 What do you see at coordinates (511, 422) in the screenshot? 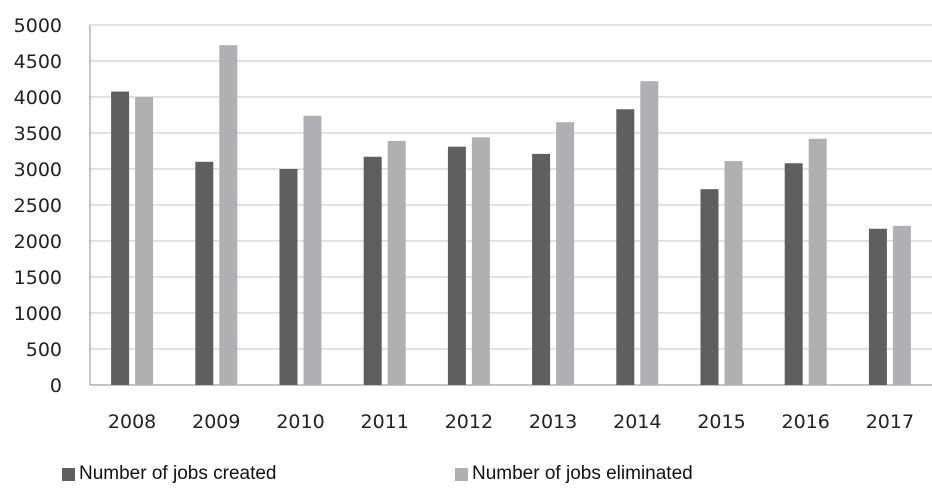
I see `x-axis-ticks: 2008 2009 2010 2011 2012 2013 2014 2015 2016 2017` at bounding box center [511, 422].